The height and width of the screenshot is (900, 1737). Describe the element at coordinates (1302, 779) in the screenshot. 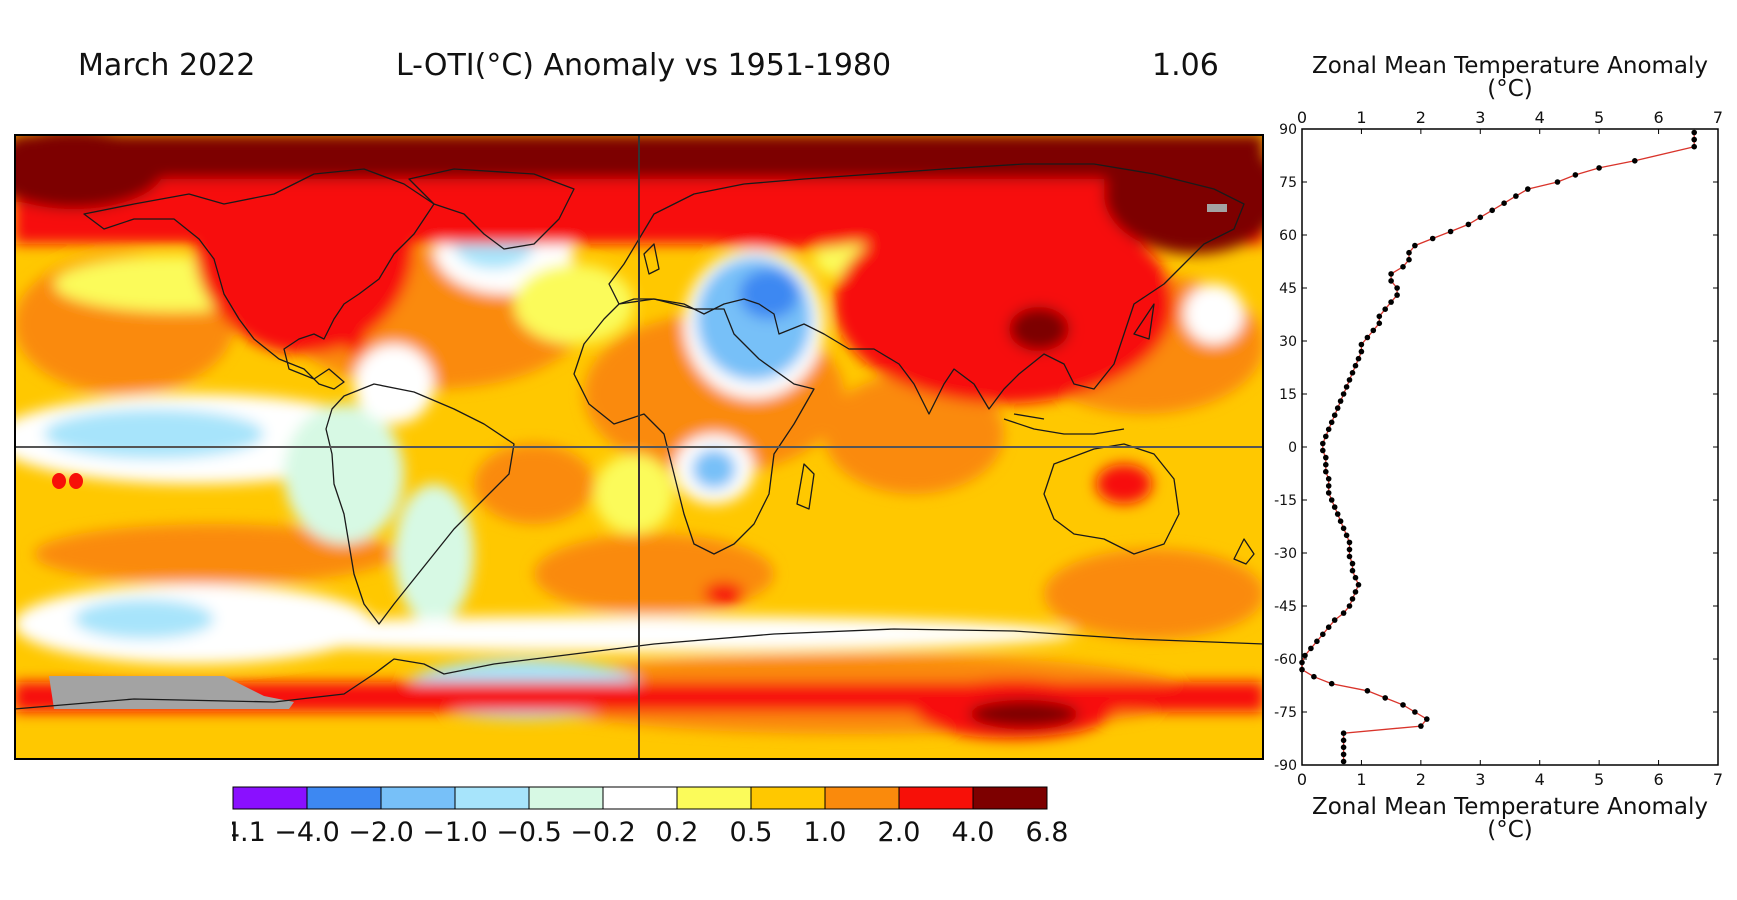

I see `x-tick-label-bottom: 0` at that location.